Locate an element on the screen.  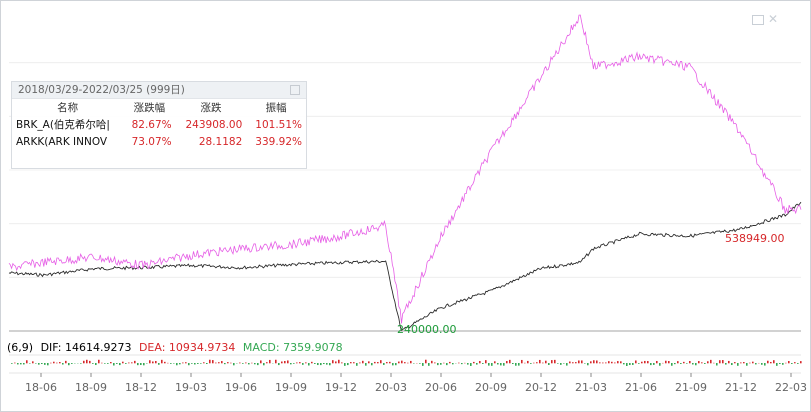
panel-corner-icon is located at coordinates (295, 90).